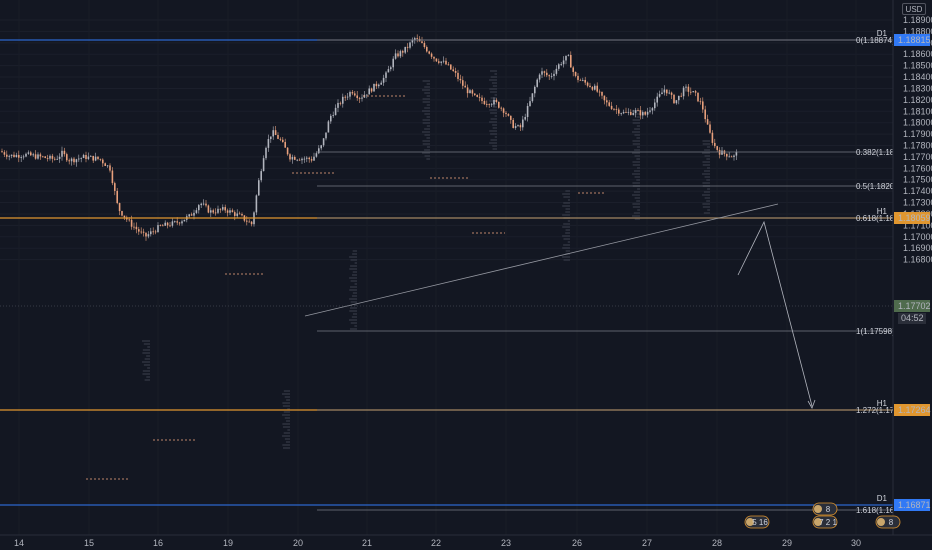  Describe the element at coordinates (917, 123) in the screenshot. I see `price-tick-label: 1.18000` at that location.